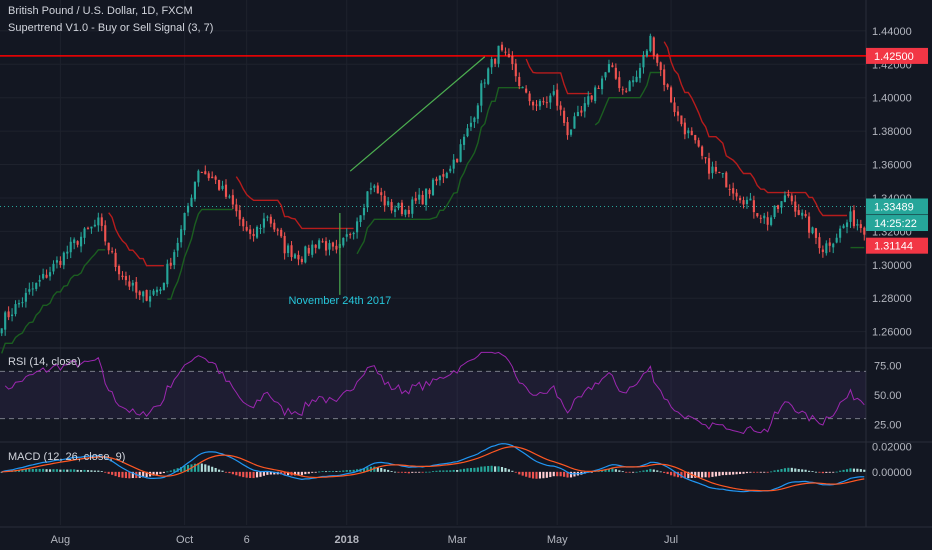 The height and width of the screenshot is (550, 932). Describe the element at coordinates (892, 132) in the screenshot. I see `price-tick-label: 1.38000` at that location.